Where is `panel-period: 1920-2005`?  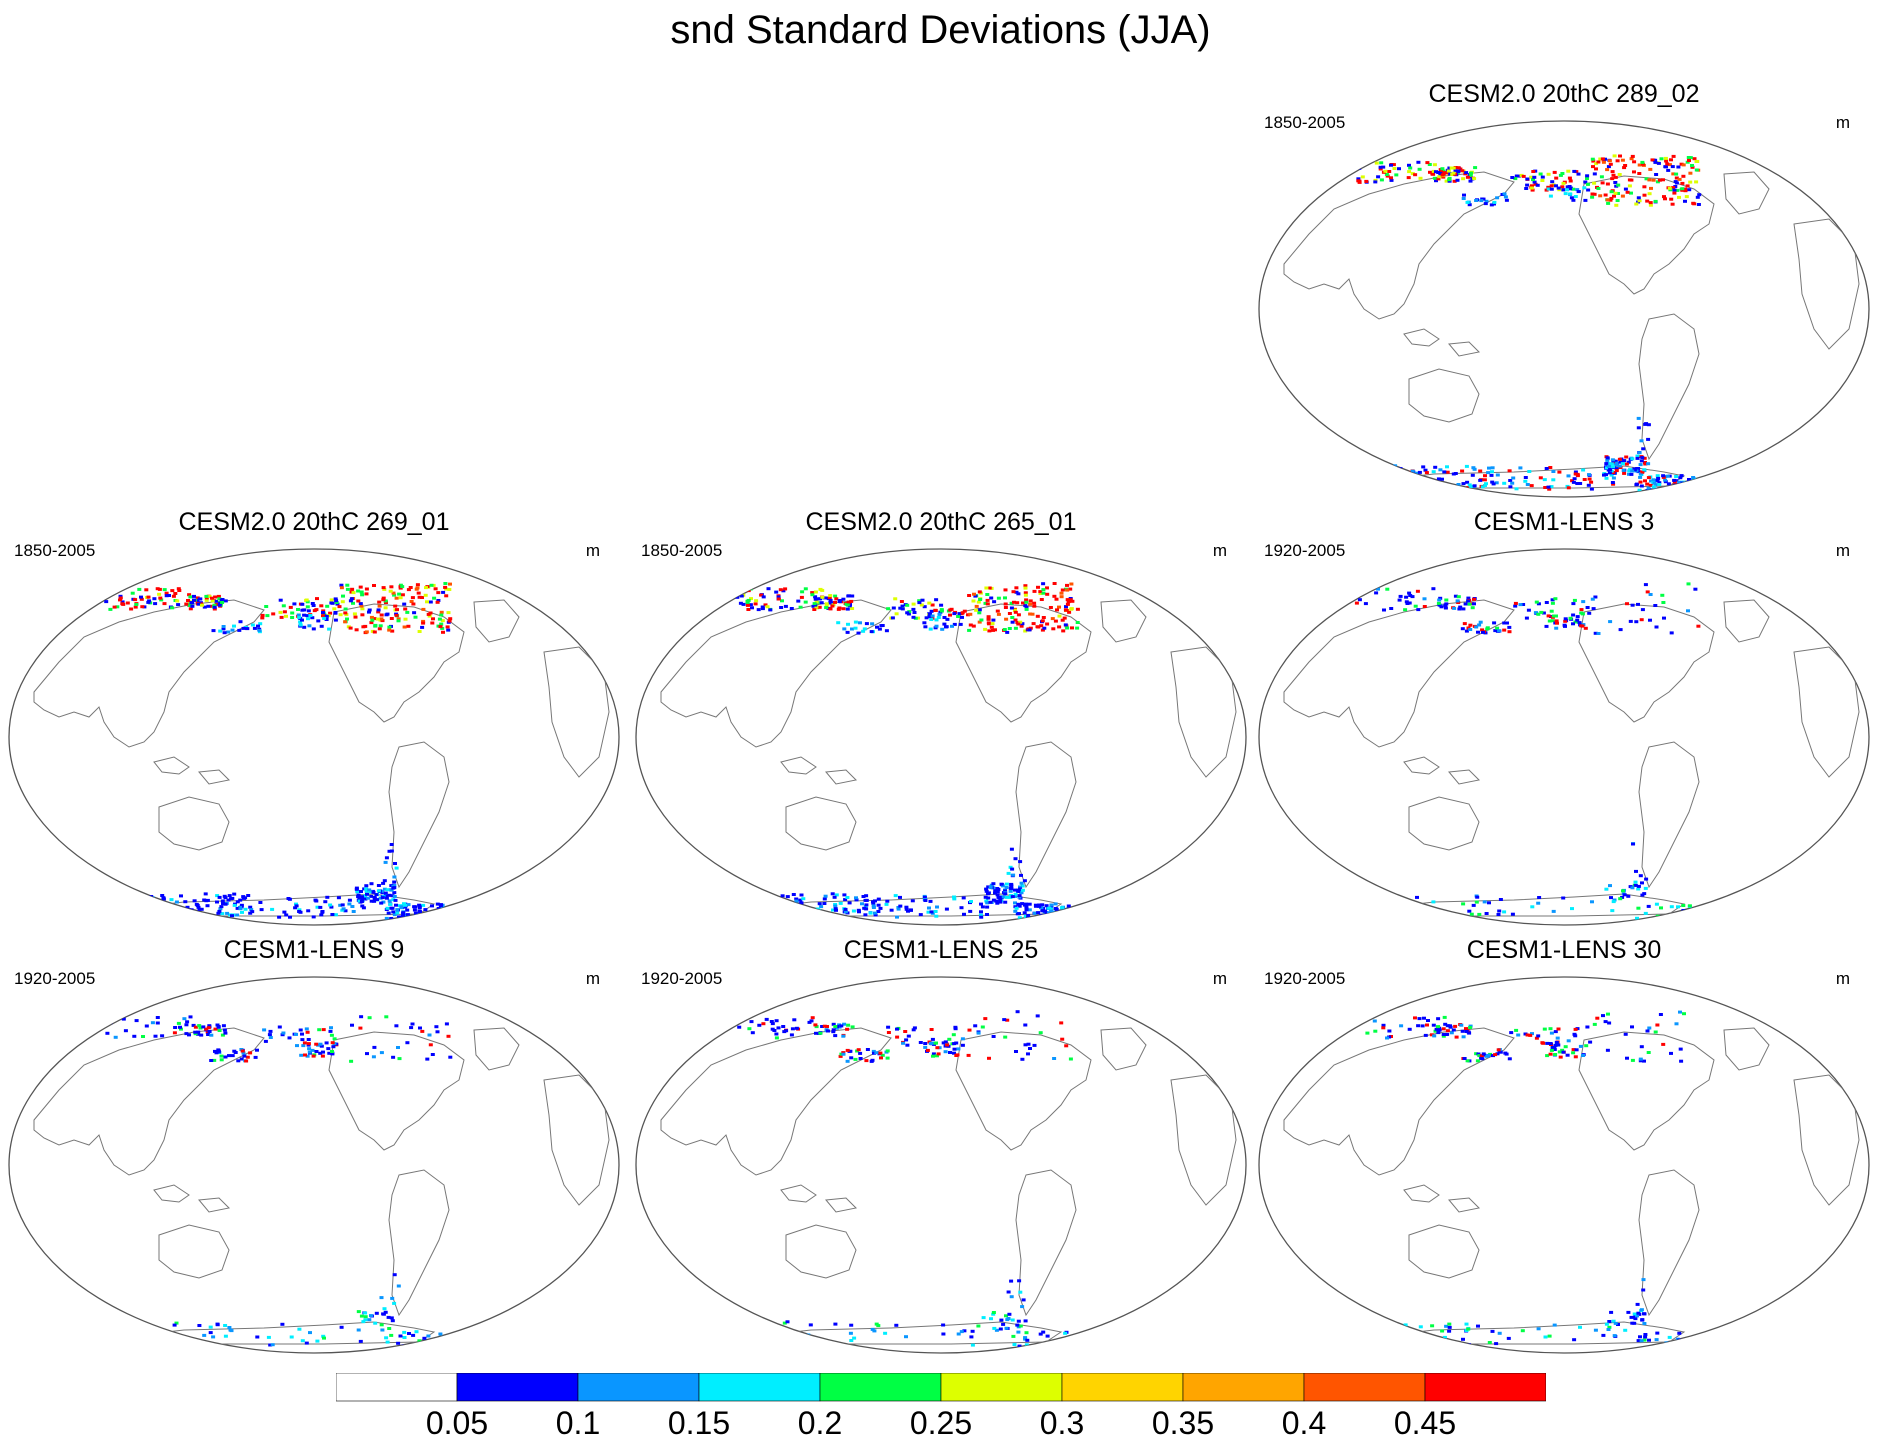 panel-period: 1920-2005 is located at coordinates (55, 978).